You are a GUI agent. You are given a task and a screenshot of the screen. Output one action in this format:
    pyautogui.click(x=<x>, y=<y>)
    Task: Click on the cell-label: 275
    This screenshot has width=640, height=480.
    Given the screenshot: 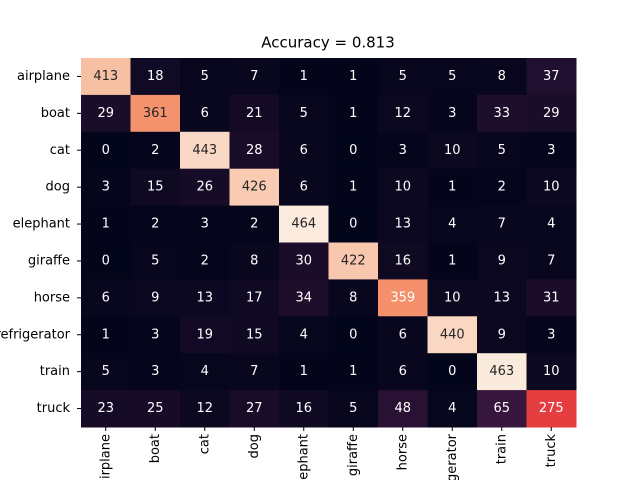 What is the action you would take?
    pyautogui.click(x=551, y=408)
    